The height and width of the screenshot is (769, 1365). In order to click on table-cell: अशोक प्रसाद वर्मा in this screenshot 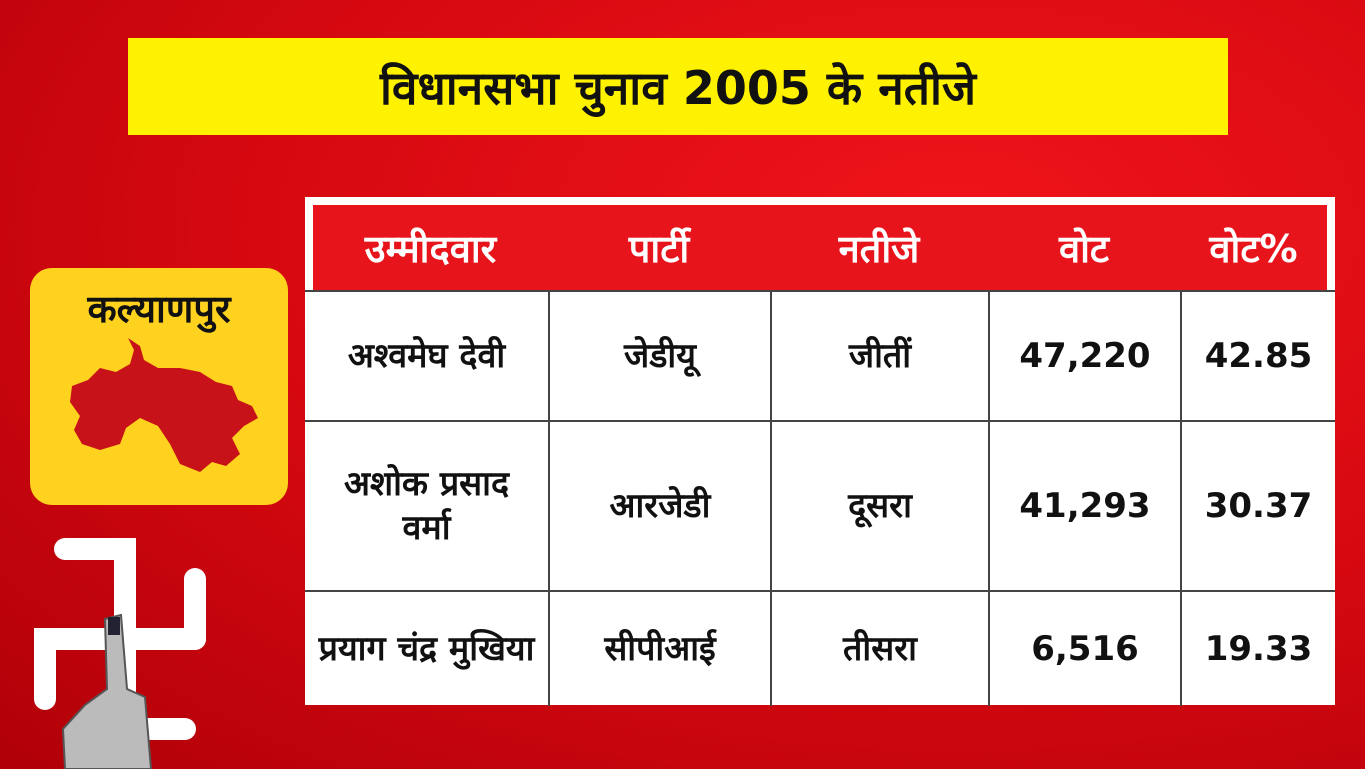, I will do `click(426, 505)`.